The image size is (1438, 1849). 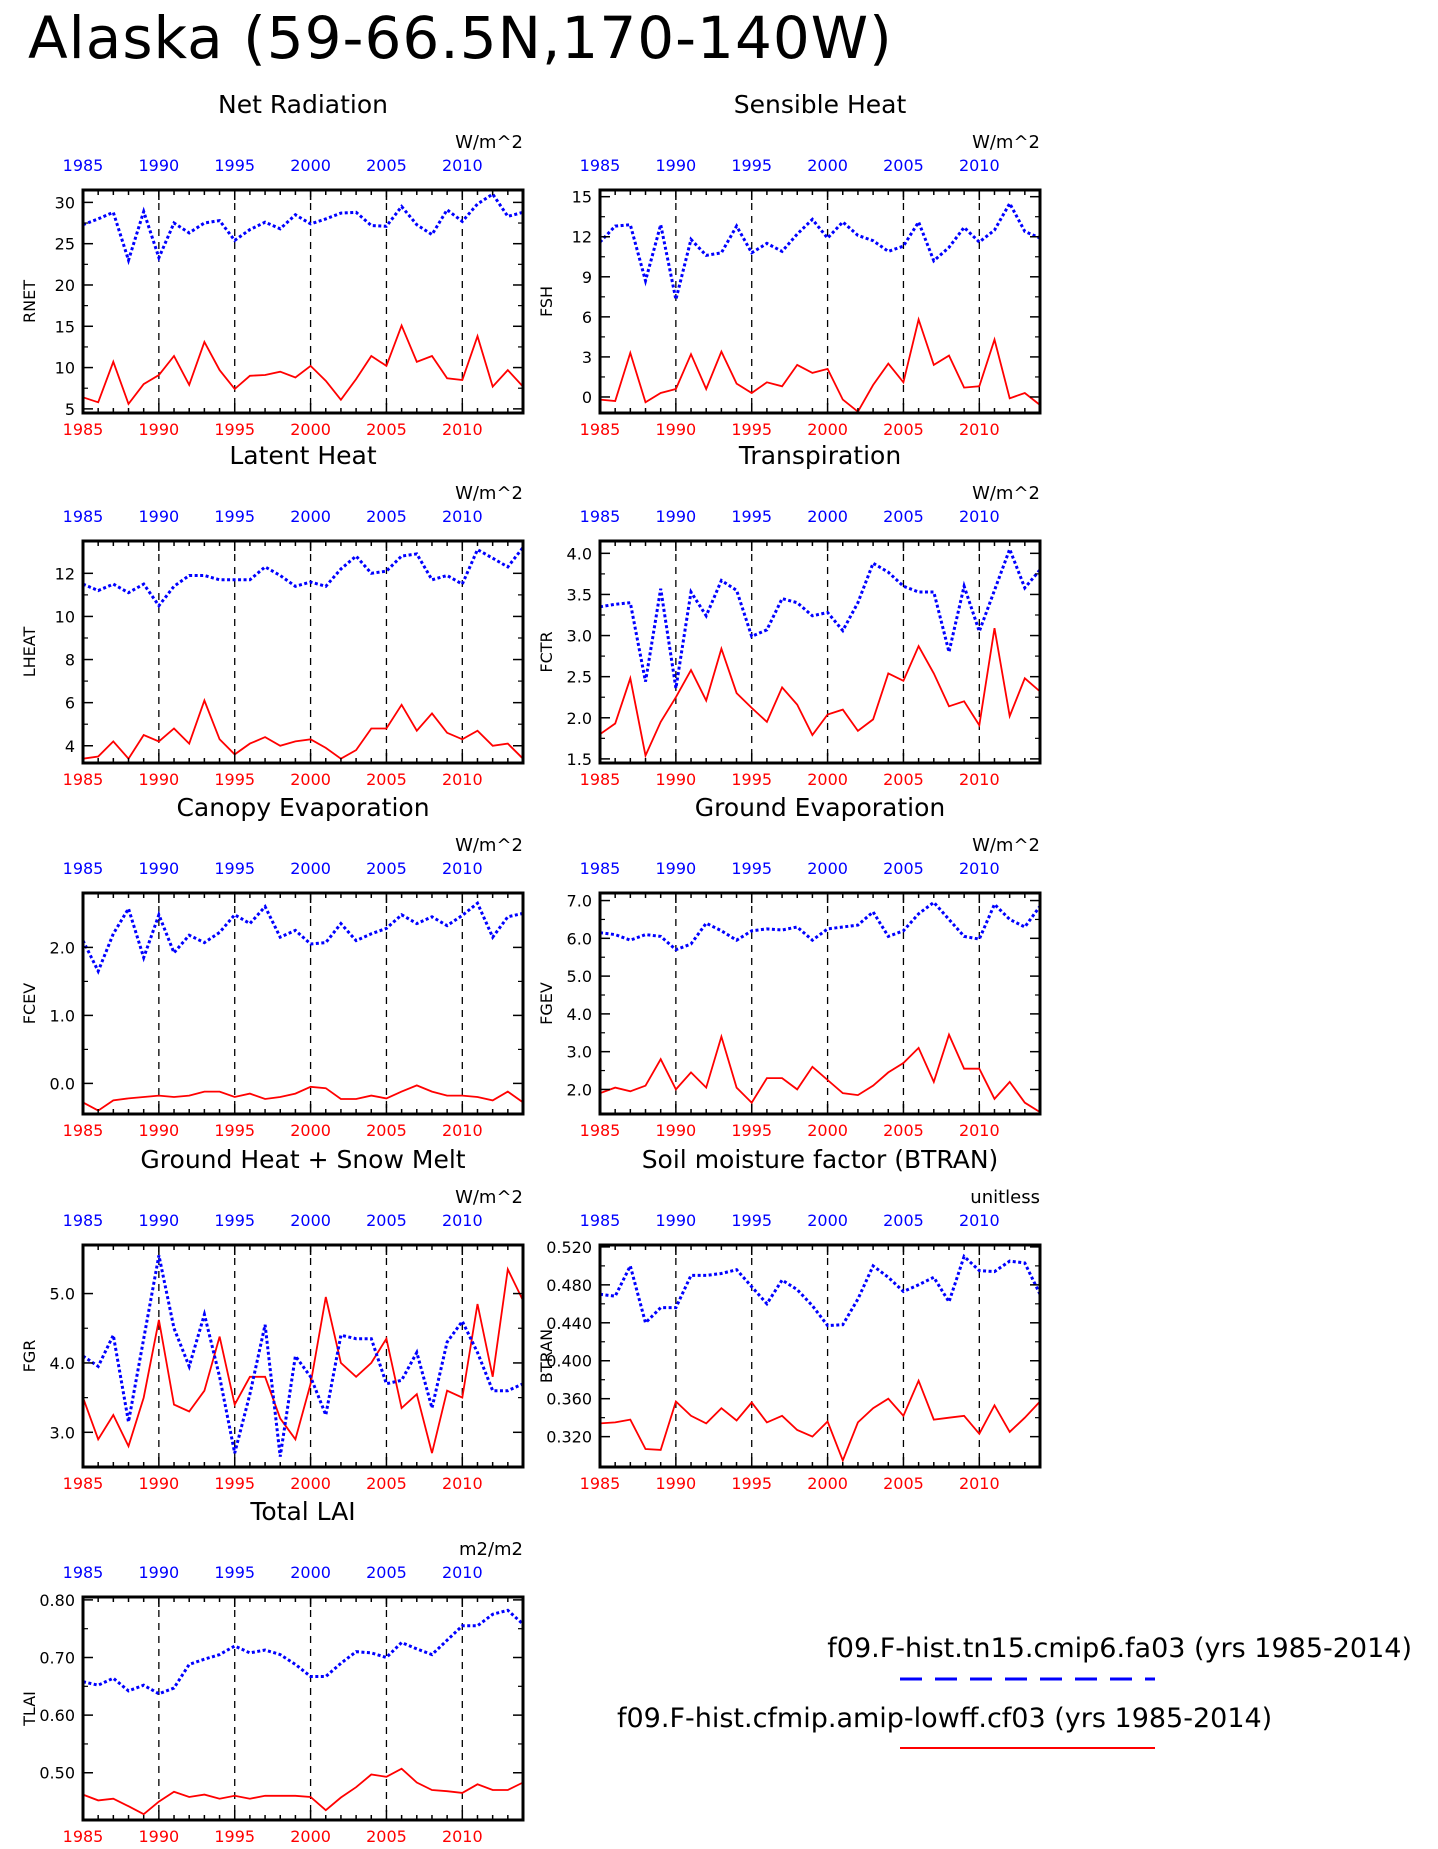 I want to click on y-tick-label: 9, so click(x=587, y=277).